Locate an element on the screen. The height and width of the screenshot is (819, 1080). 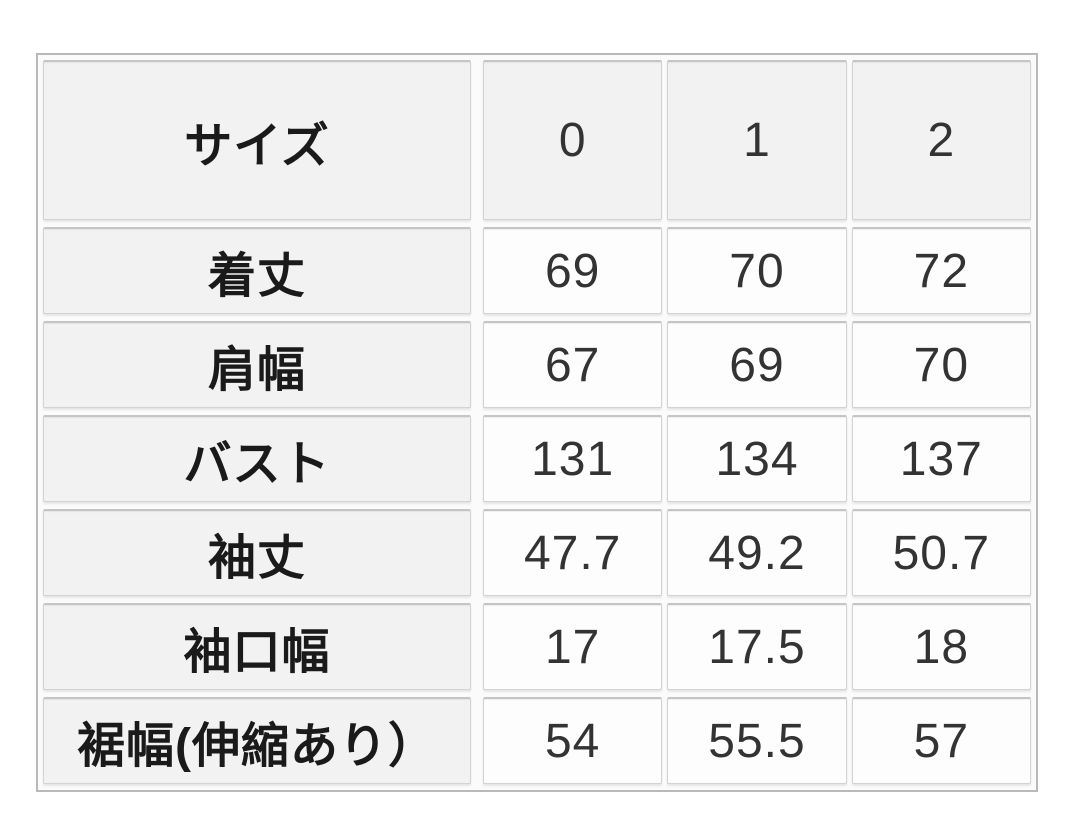
row-label: 着丈 is located at coordinates (257, 270).